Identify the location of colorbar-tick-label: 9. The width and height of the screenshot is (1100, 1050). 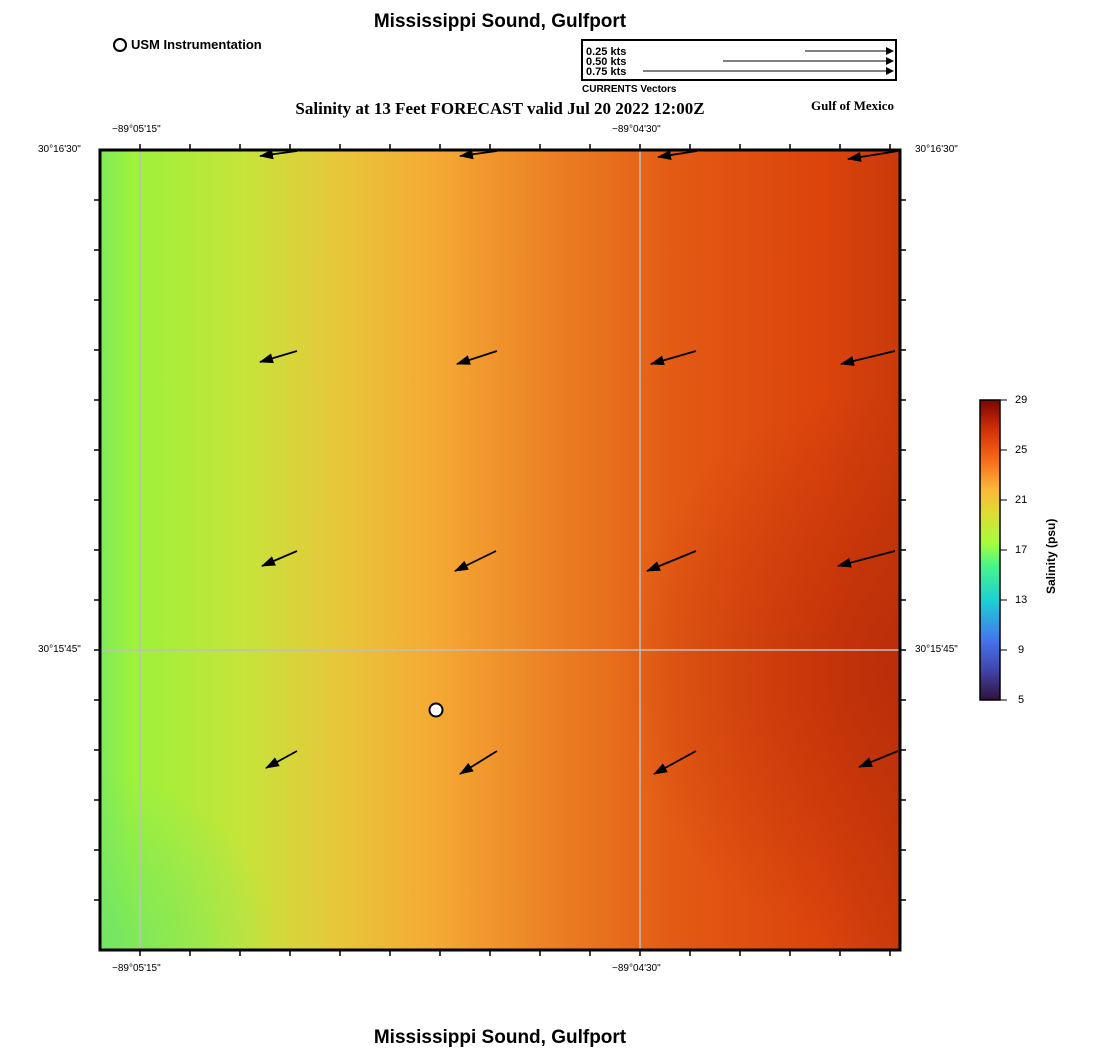
(1021, 650).